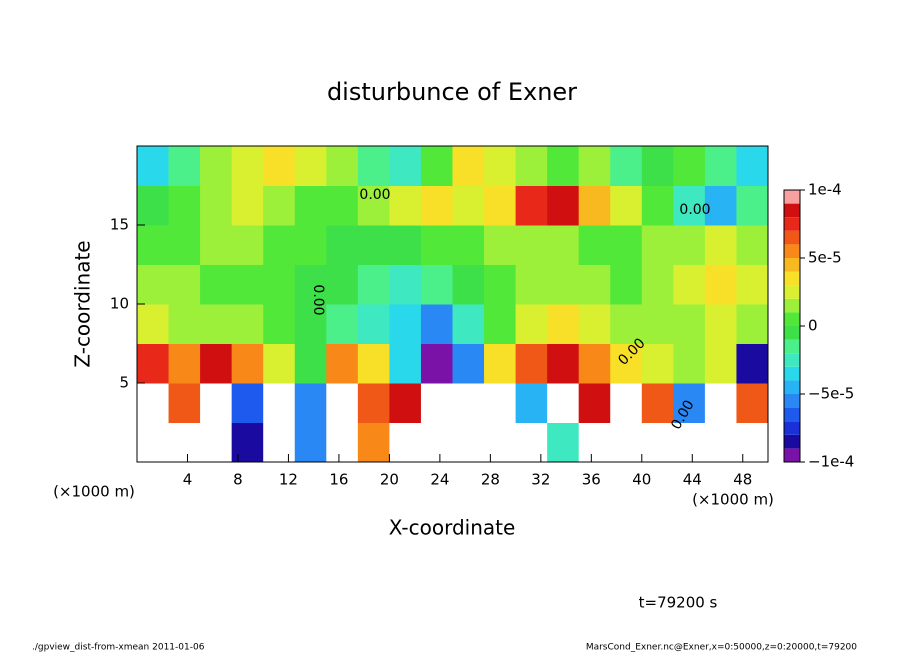 Image resolution: width=904 pixels, height=658 pixels. Describe the element at coordinates (83, 303) in the screenshot. I see `y-axis-label: Z-coordinate` at that location.